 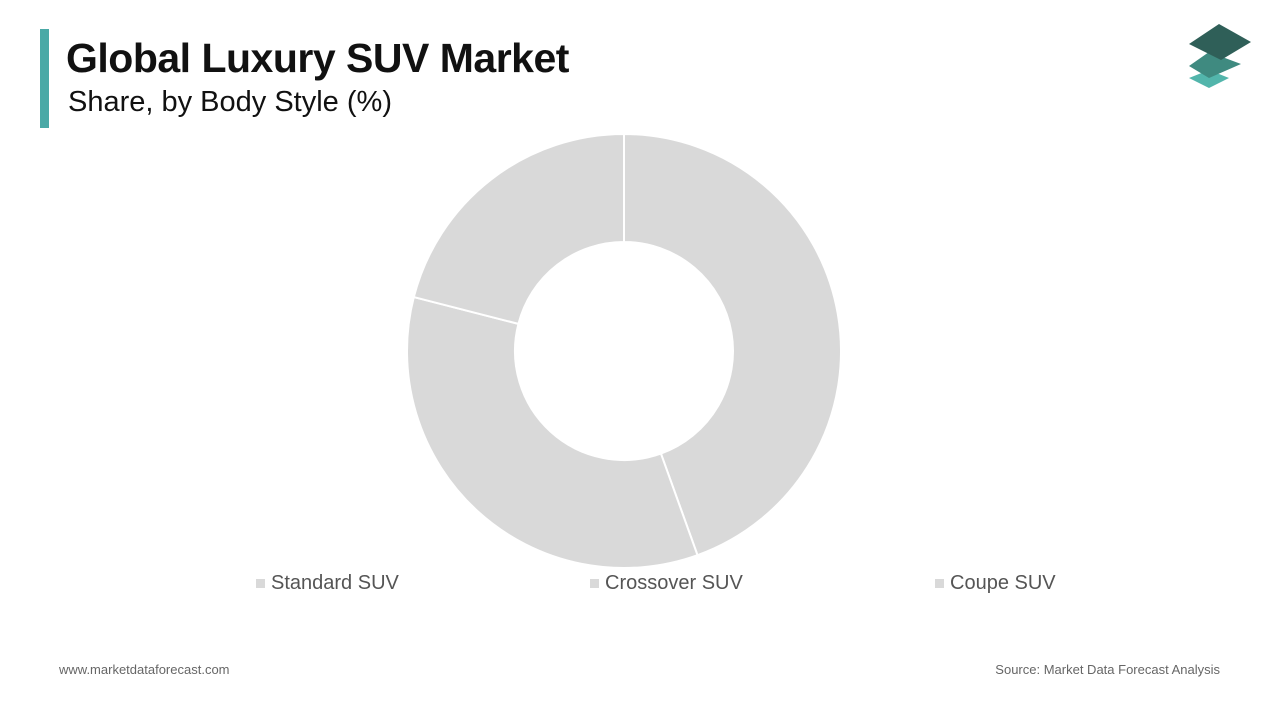 What do you see at coordinates (552, 432) in the screenshot?
I see `donut-slice-crossover-suv` at bounding box center [552, 432].